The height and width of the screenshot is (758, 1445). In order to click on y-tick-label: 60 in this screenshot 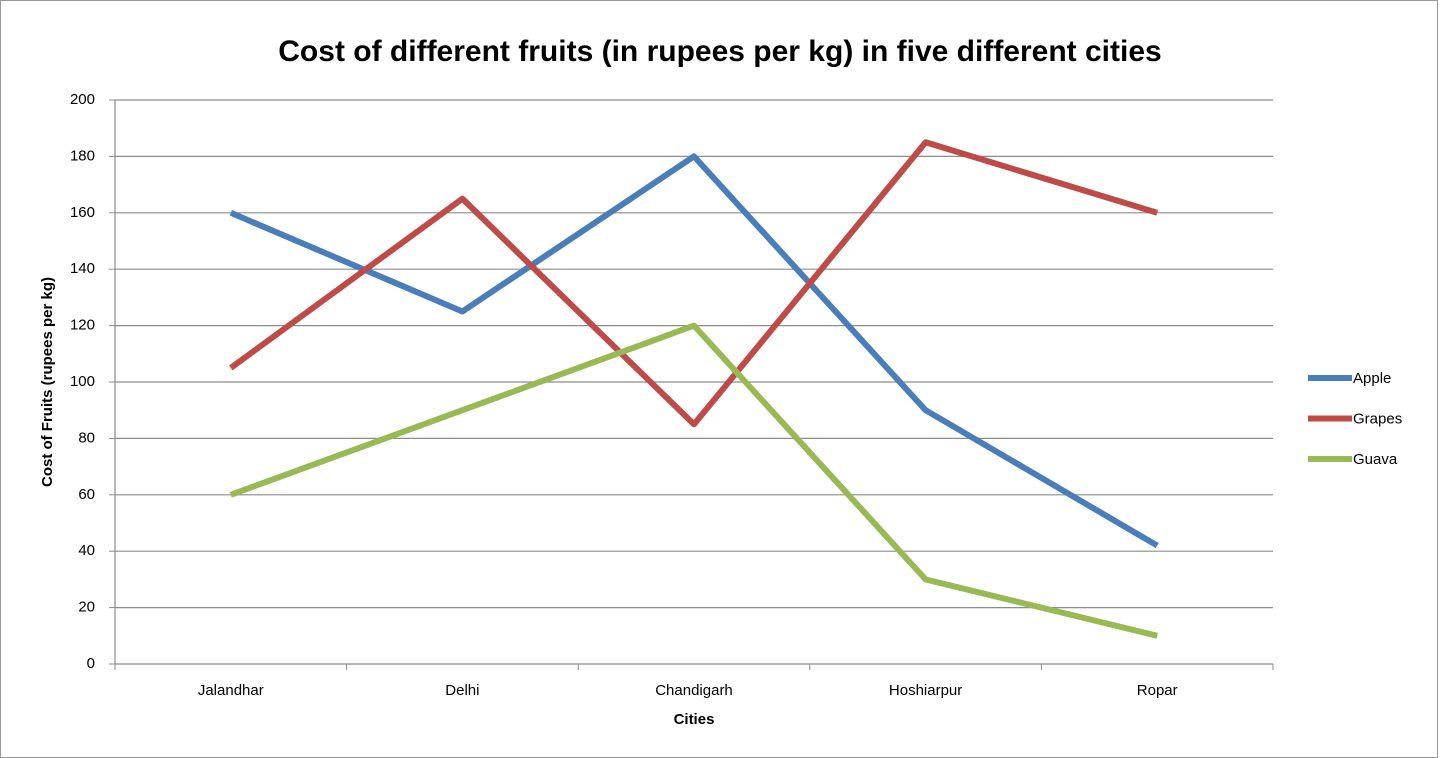, I will do `click(86, 494)`.